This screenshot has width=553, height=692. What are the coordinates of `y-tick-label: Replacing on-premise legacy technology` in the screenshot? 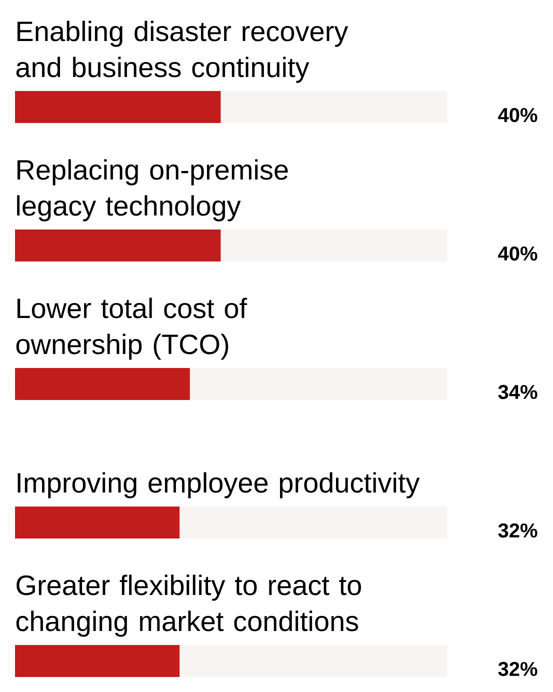 It's located at (152, 190).